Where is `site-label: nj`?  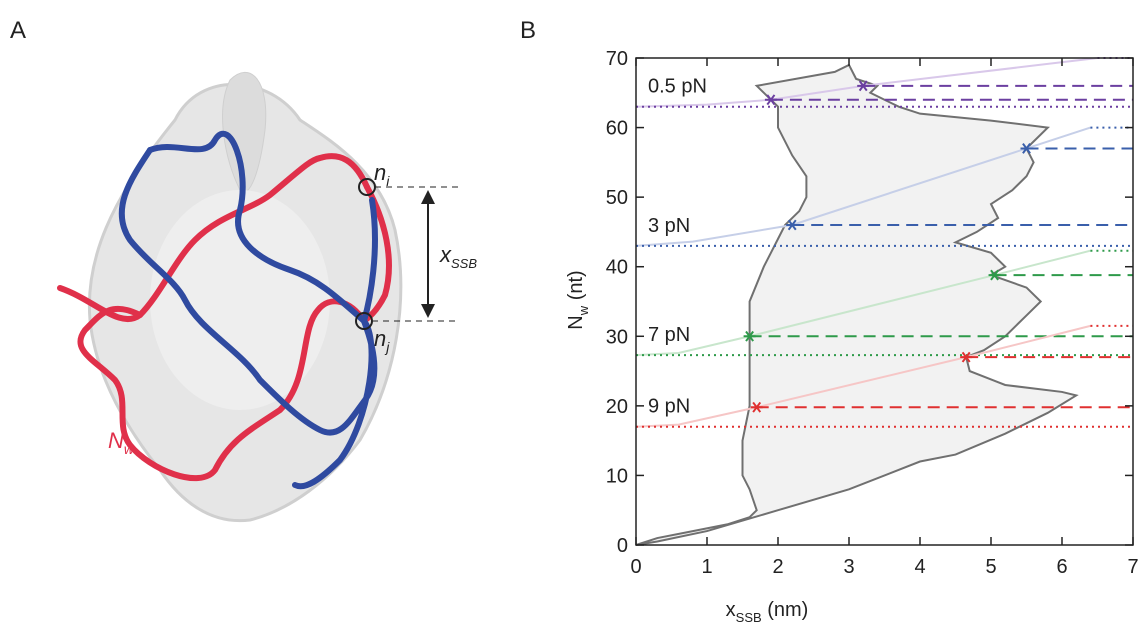 site-label: nj is located at coordinates (382, 340).